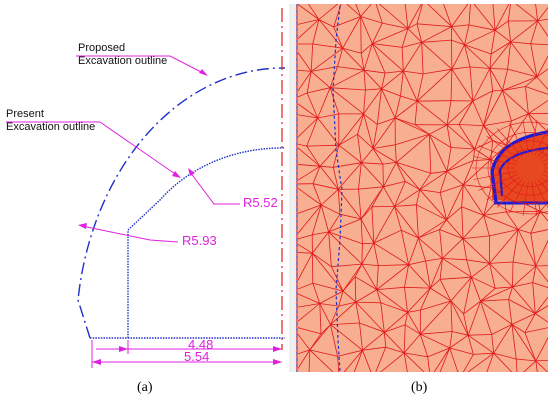  What do you see at coordinates (419, 387) in the screenshot?
I see `panel-b-caption: (b)` at bounding box center [419, 387].